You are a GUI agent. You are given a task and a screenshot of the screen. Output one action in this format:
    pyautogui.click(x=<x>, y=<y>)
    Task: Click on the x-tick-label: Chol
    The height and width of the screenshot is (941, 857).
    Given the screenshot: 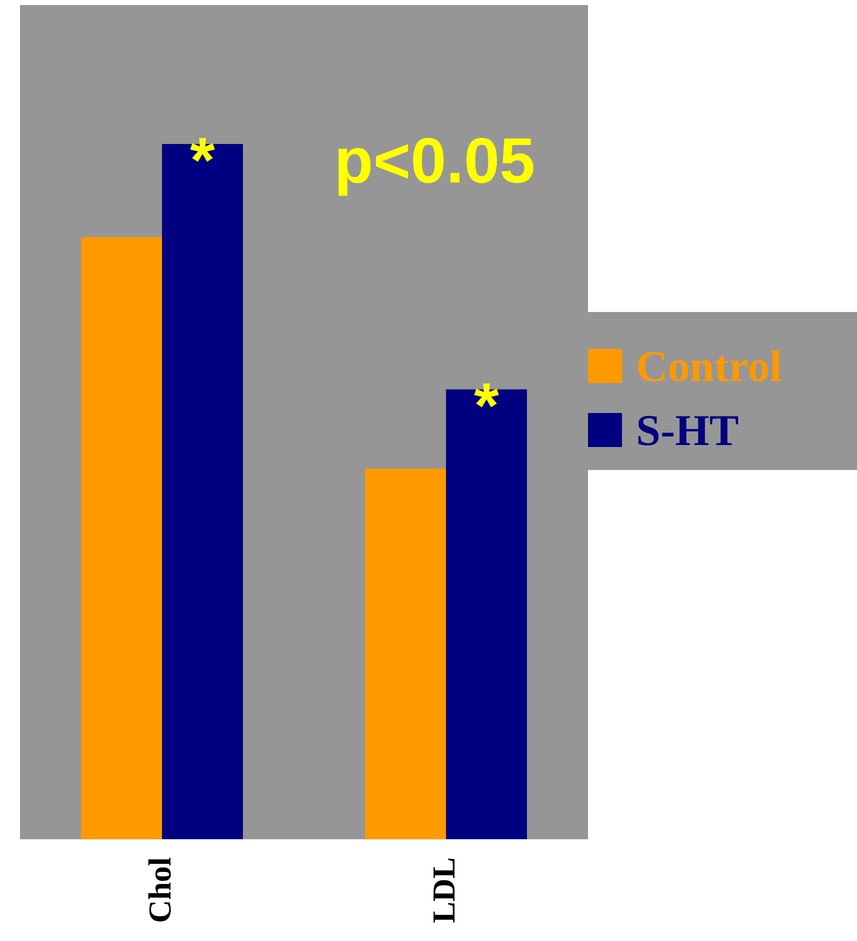 What is the action you would take?
    pyautogui.click(x=159, y=890)
    